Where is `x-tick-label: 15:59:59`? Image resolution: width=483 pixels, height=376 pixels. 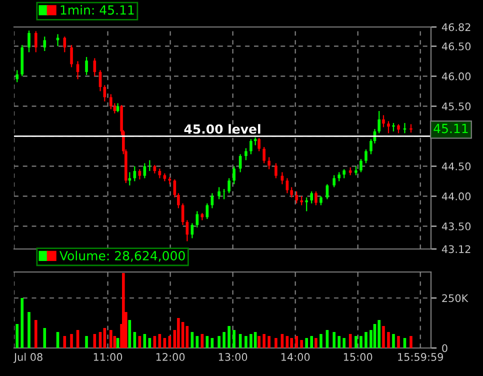
x-tick-label: 15:59:59 is located at coordinates (421, 357).